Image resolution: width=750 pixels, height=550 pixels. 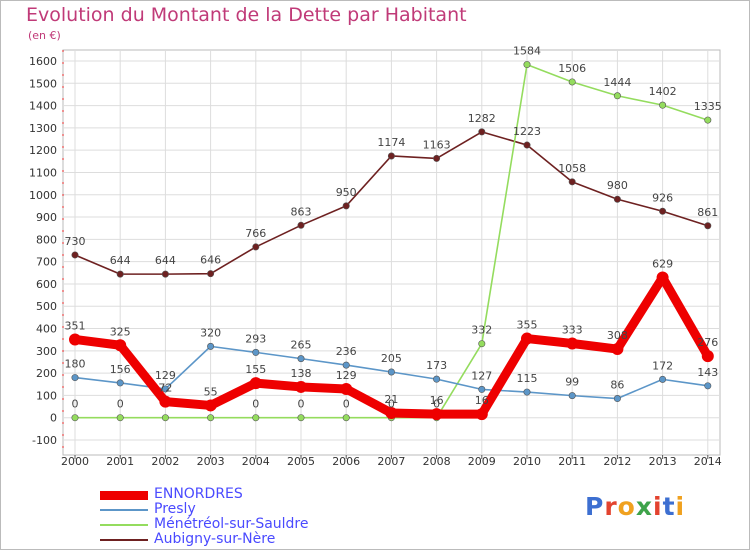 What do you see at coordinates (662, 263) in the screenshot?
I see `data-label: 629` at bounding box center [662, 263].